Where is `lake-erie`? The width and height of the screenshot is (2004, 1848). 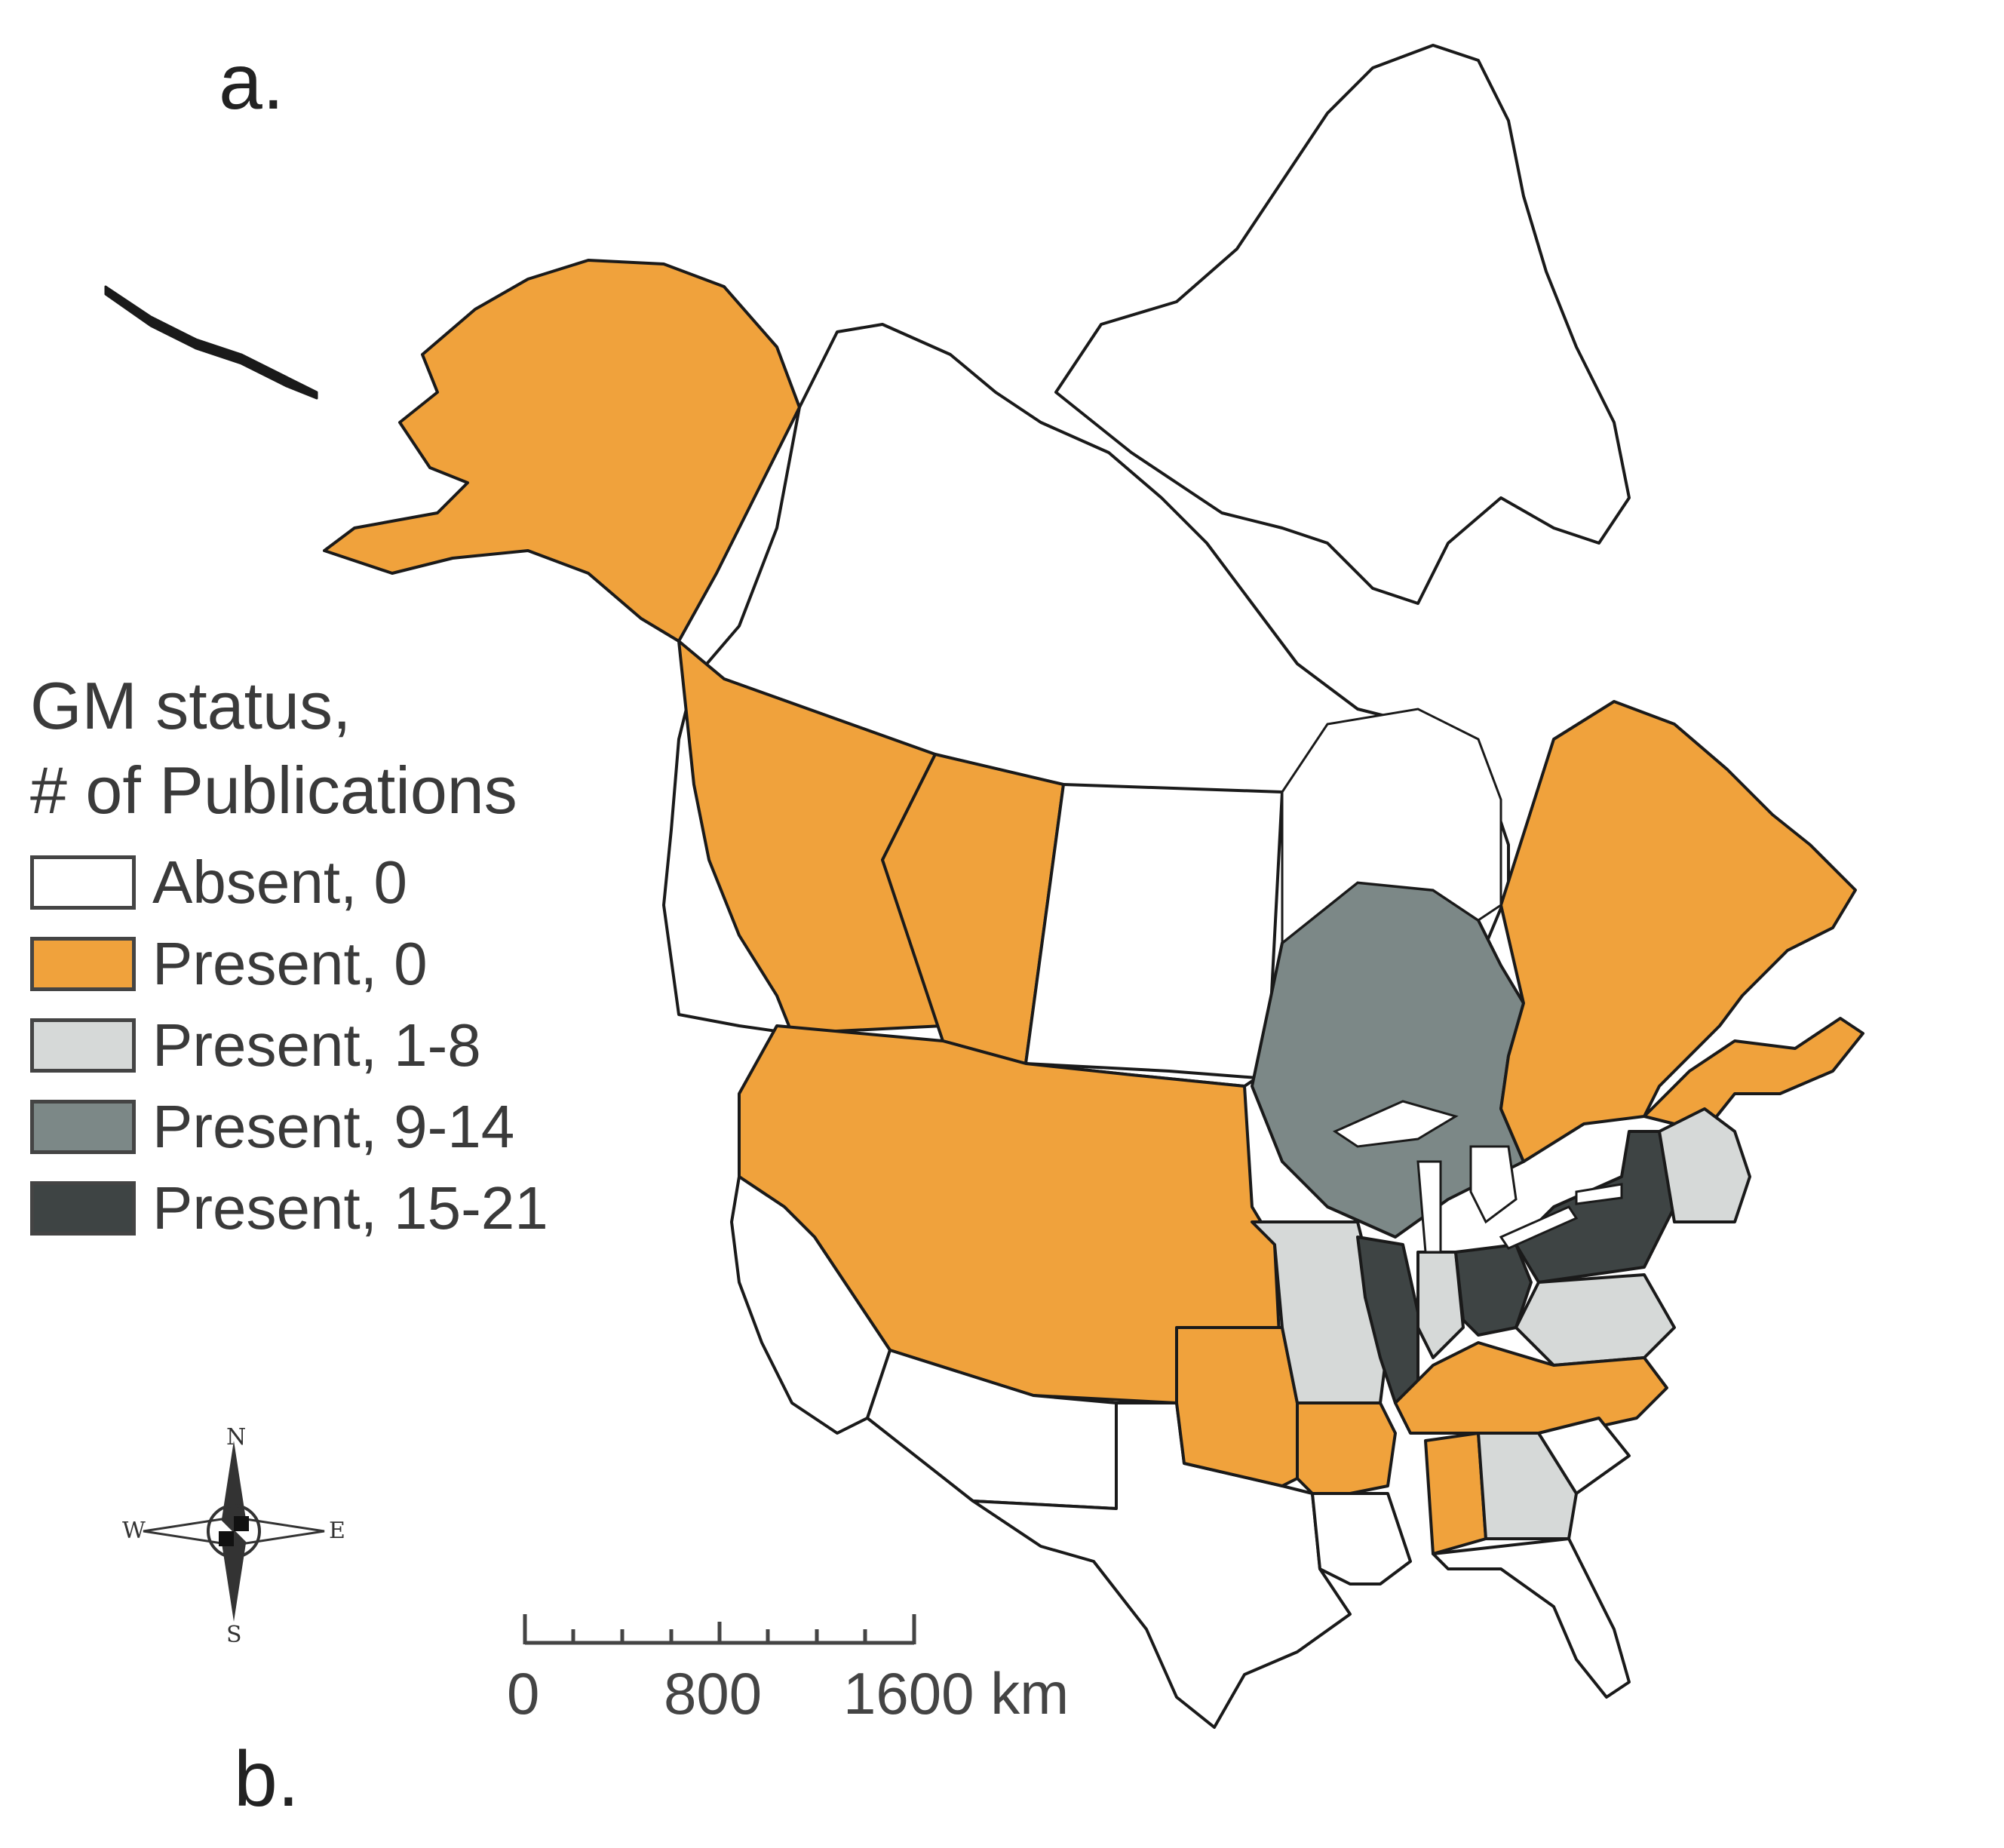
lake-erie is located at coordinates (1539, 1227).